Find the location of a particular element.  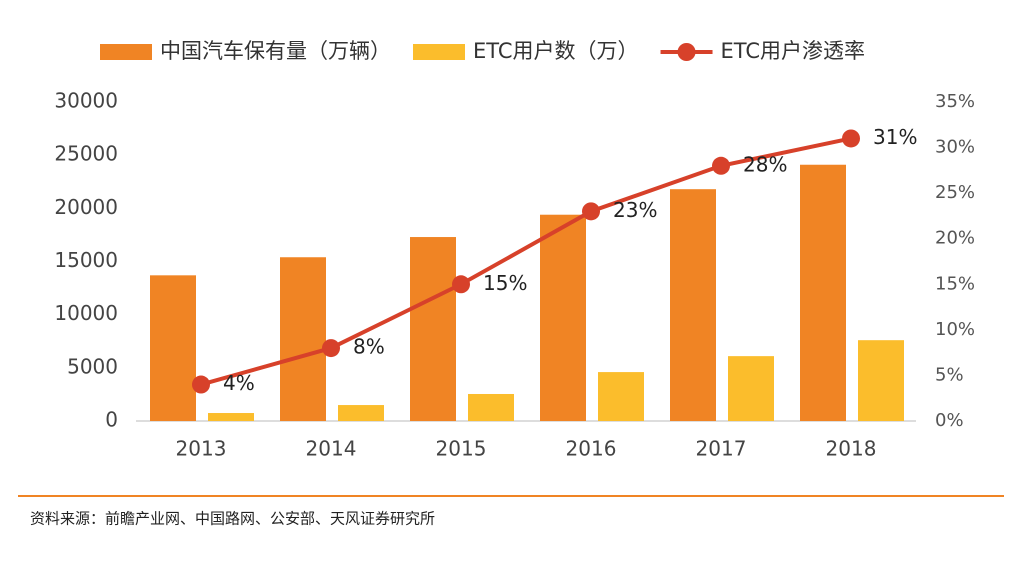

y-tick-label: 10000 is located at coordinates (86, 313).